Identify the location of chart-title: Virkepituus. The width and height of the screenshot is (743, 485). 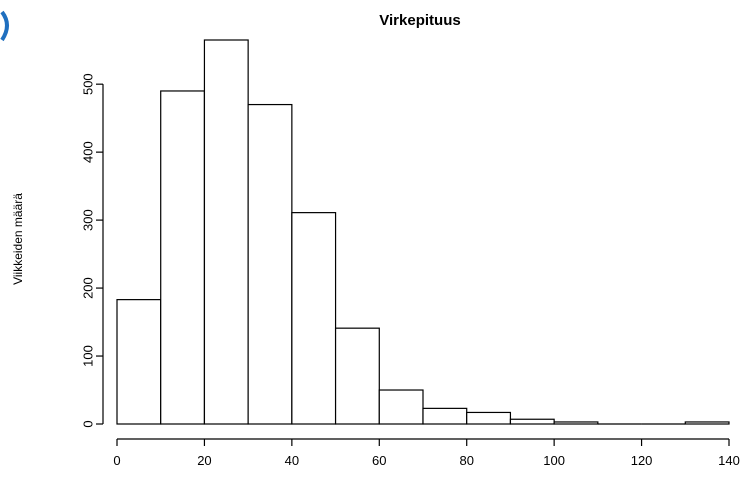
(419, 20).